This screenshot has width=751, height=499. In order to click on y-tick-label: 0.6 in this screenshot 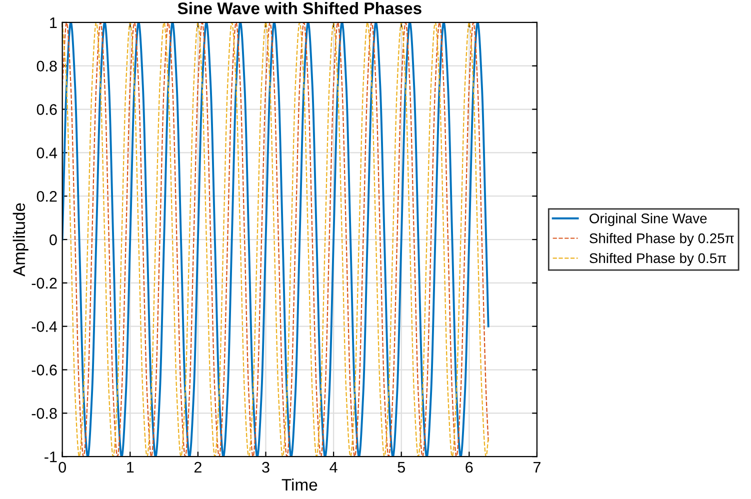, I will do `click(46, 109)`.